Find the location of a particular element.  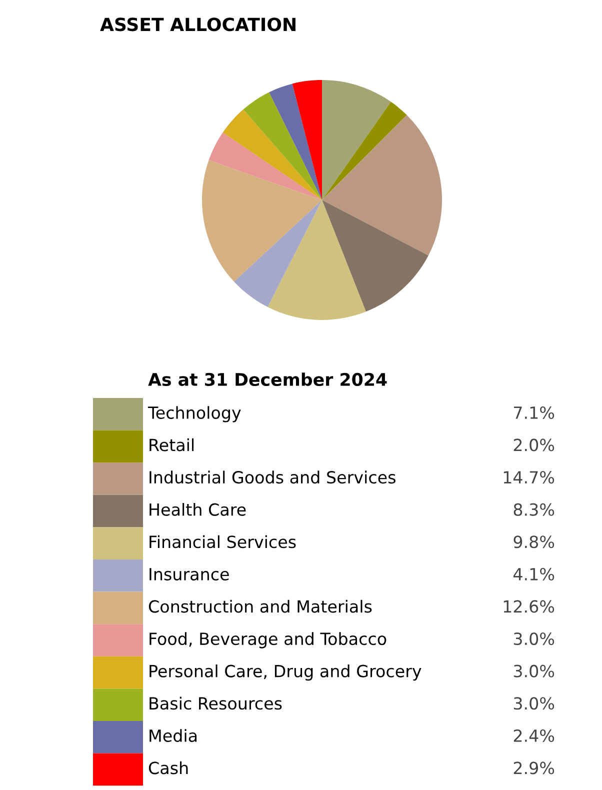

legend-label: Food, Beverage and Tobacco is located at coordinates (268, 640).